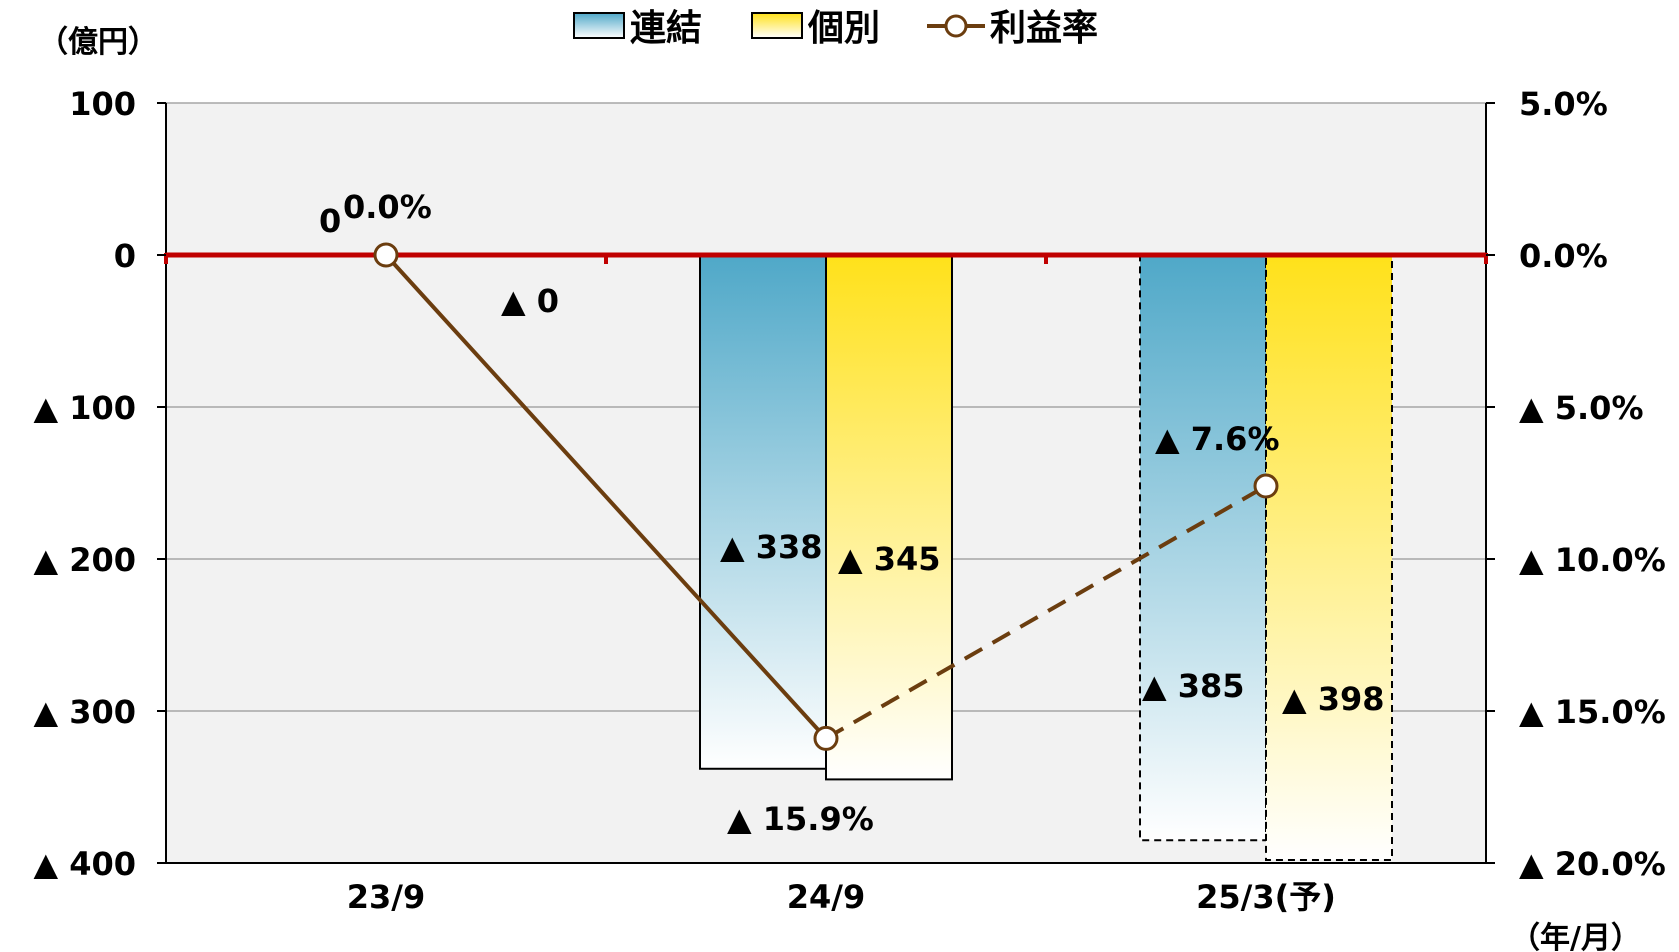  What do you see at coordinates (84, 864) in the screenshot?
I see `y-left-tick-label: ▲ 400` at bounding box center [84, 864].